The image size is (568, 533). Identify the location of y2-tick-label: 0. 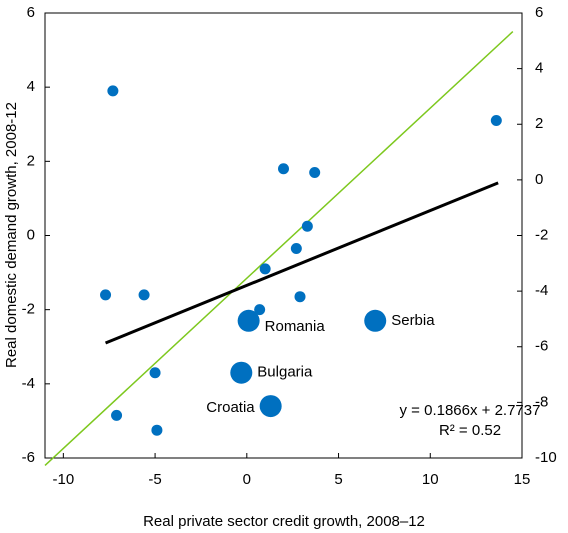
(539, 179).